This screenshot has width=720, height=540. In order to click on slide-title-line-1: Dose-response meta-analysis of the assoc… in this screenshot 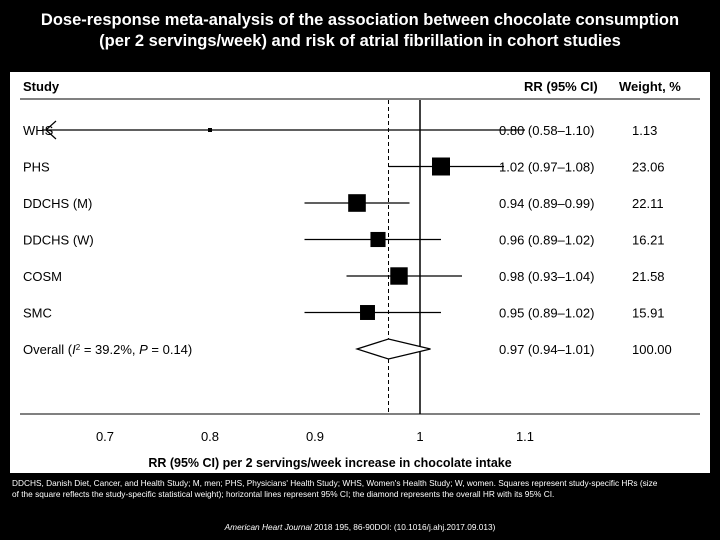, I will do `click(360, 20)`.